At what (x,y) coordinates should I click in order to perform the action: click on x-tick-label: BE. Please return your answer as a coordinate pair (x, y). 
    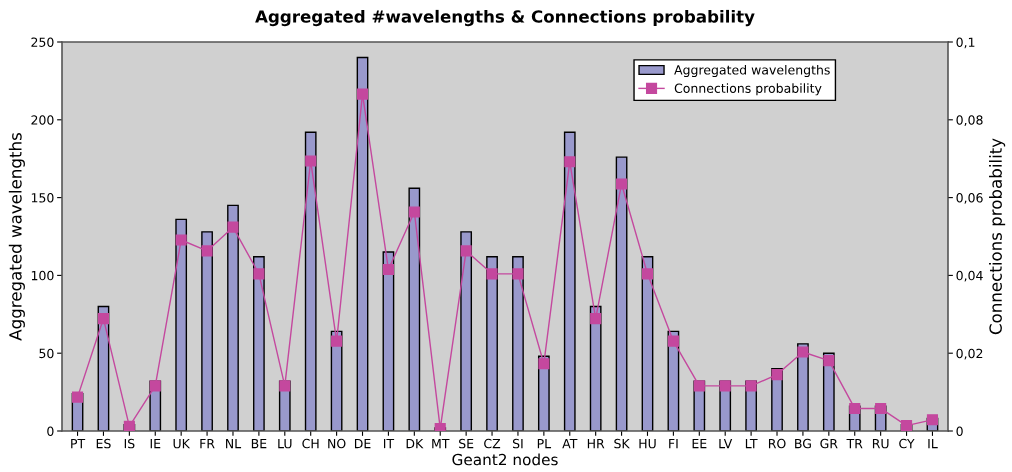
    Looking at the image, I should click on (259, 444).